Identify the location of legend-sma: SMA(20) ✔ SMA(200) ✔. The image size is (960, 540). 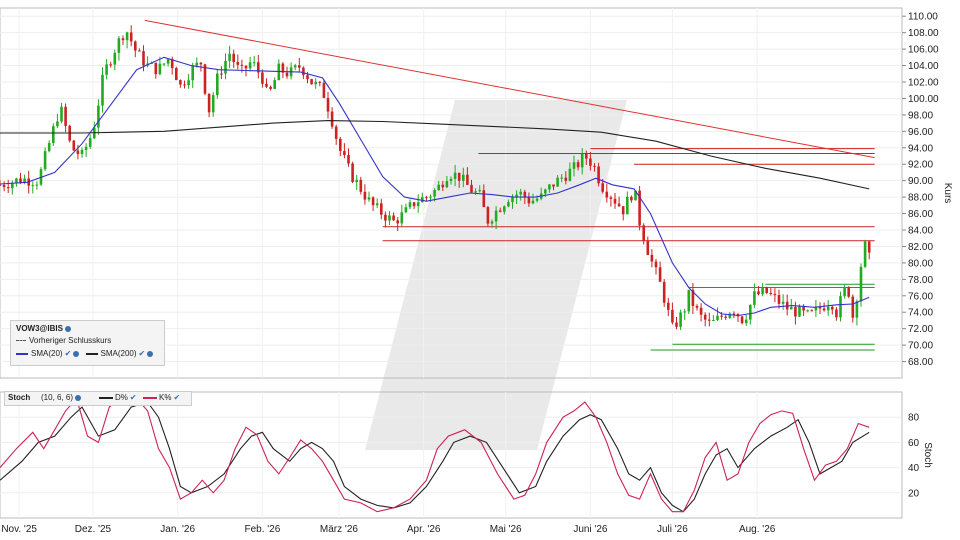
(85, 353).